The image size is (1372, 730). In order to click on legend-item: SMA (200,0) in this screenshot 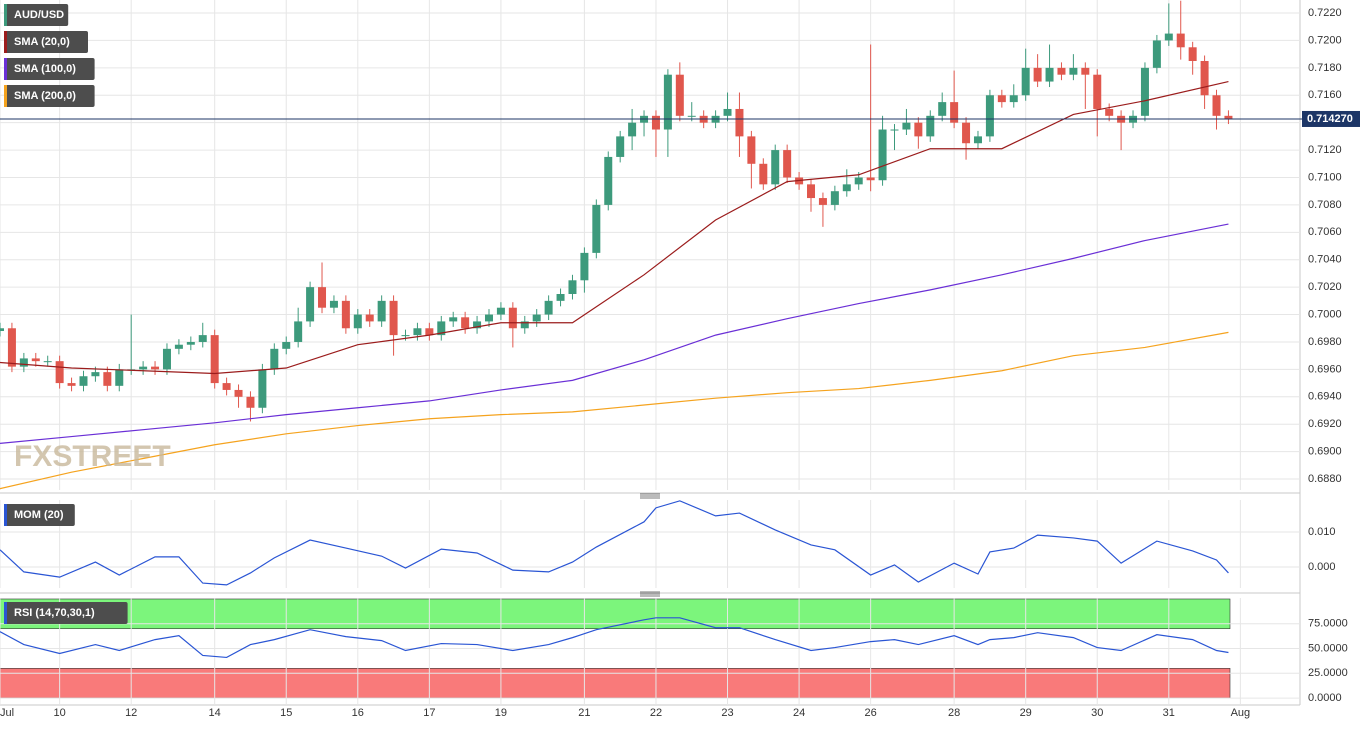, I will do `click(49, 96)`.